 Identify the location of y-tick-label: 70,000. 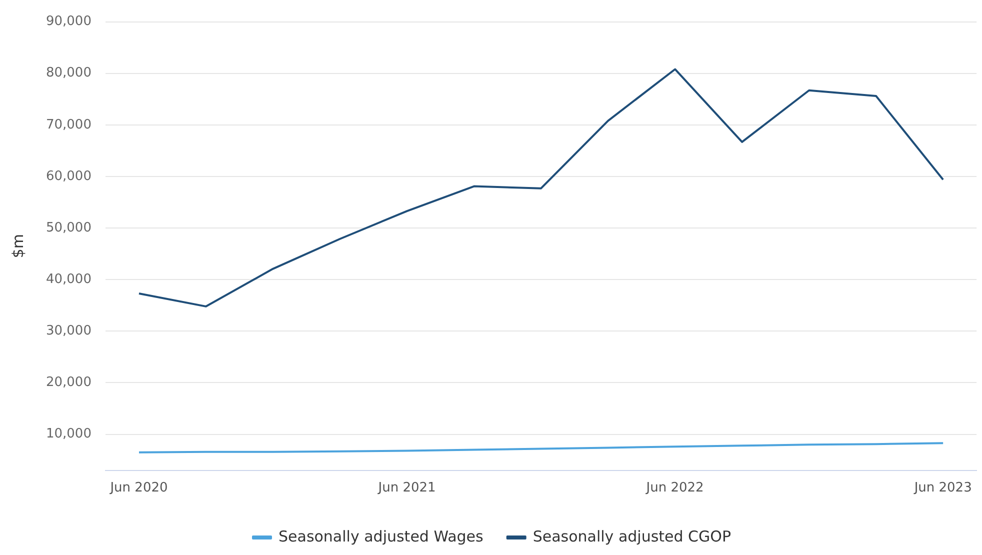
(69, 124).